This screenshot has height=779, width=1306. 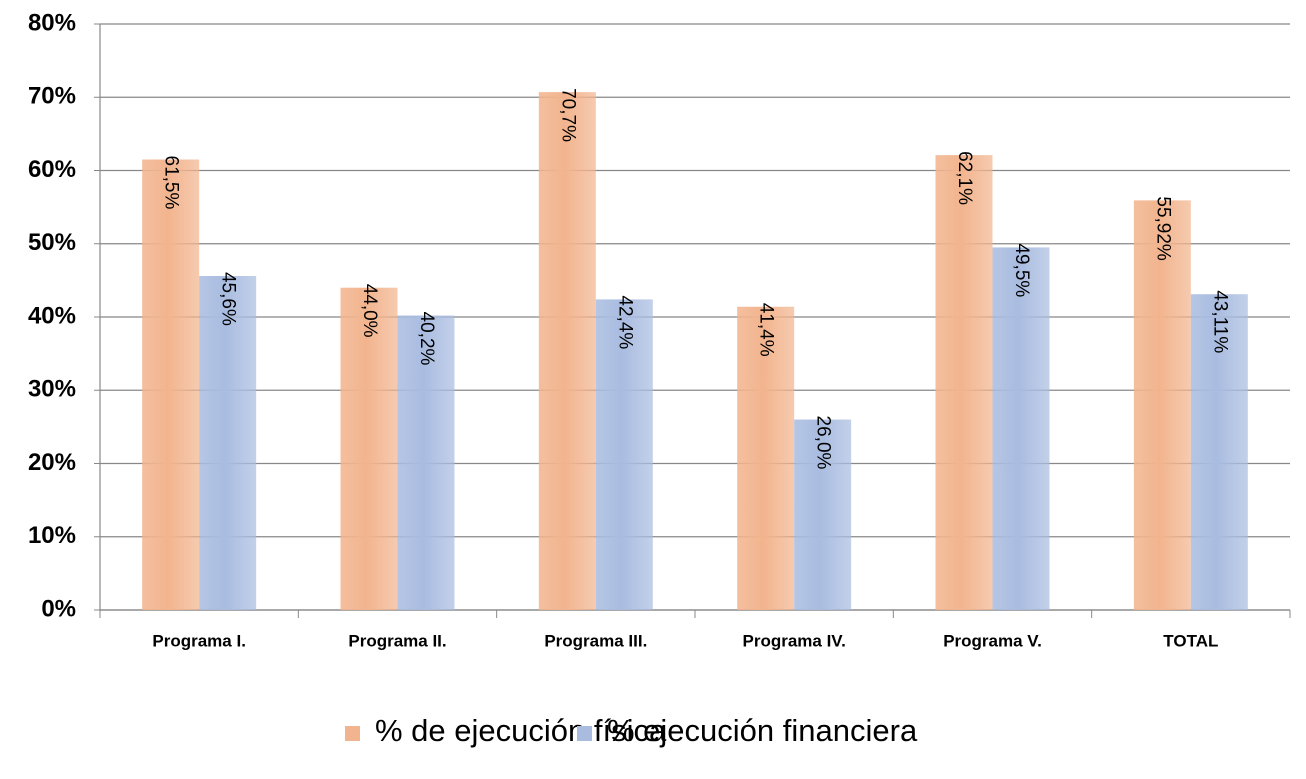 I want to click on x-tick-label: Programa III., so click(x=595, y=640).